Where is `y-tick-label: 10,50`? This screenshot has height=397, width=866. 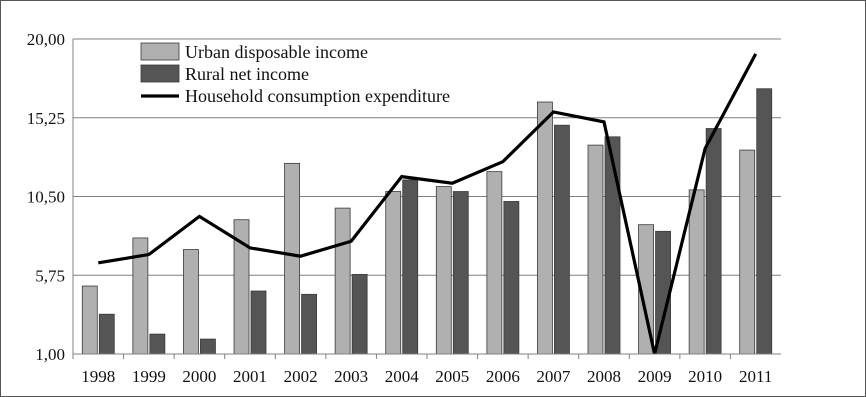 y-tick-label: 10,50 is located at coordinates (46, 197).